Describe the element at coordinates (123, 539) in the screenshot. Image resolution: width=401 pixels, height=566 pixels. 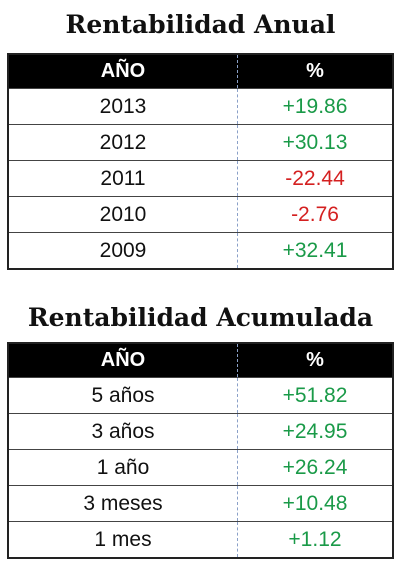
I see `table-cell: 1 mes` at that location.